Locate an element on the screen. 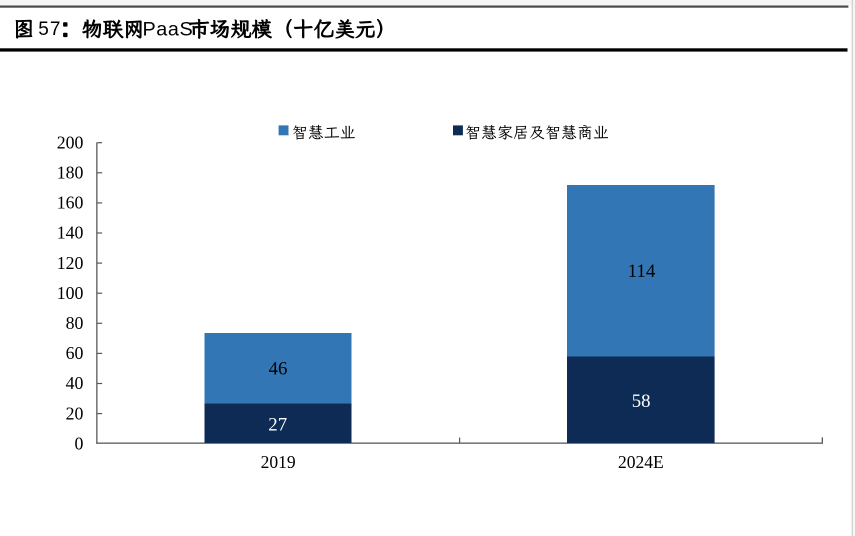 The image size is (855, 536). svg-text: 120 is located at coordinates (70, 263).